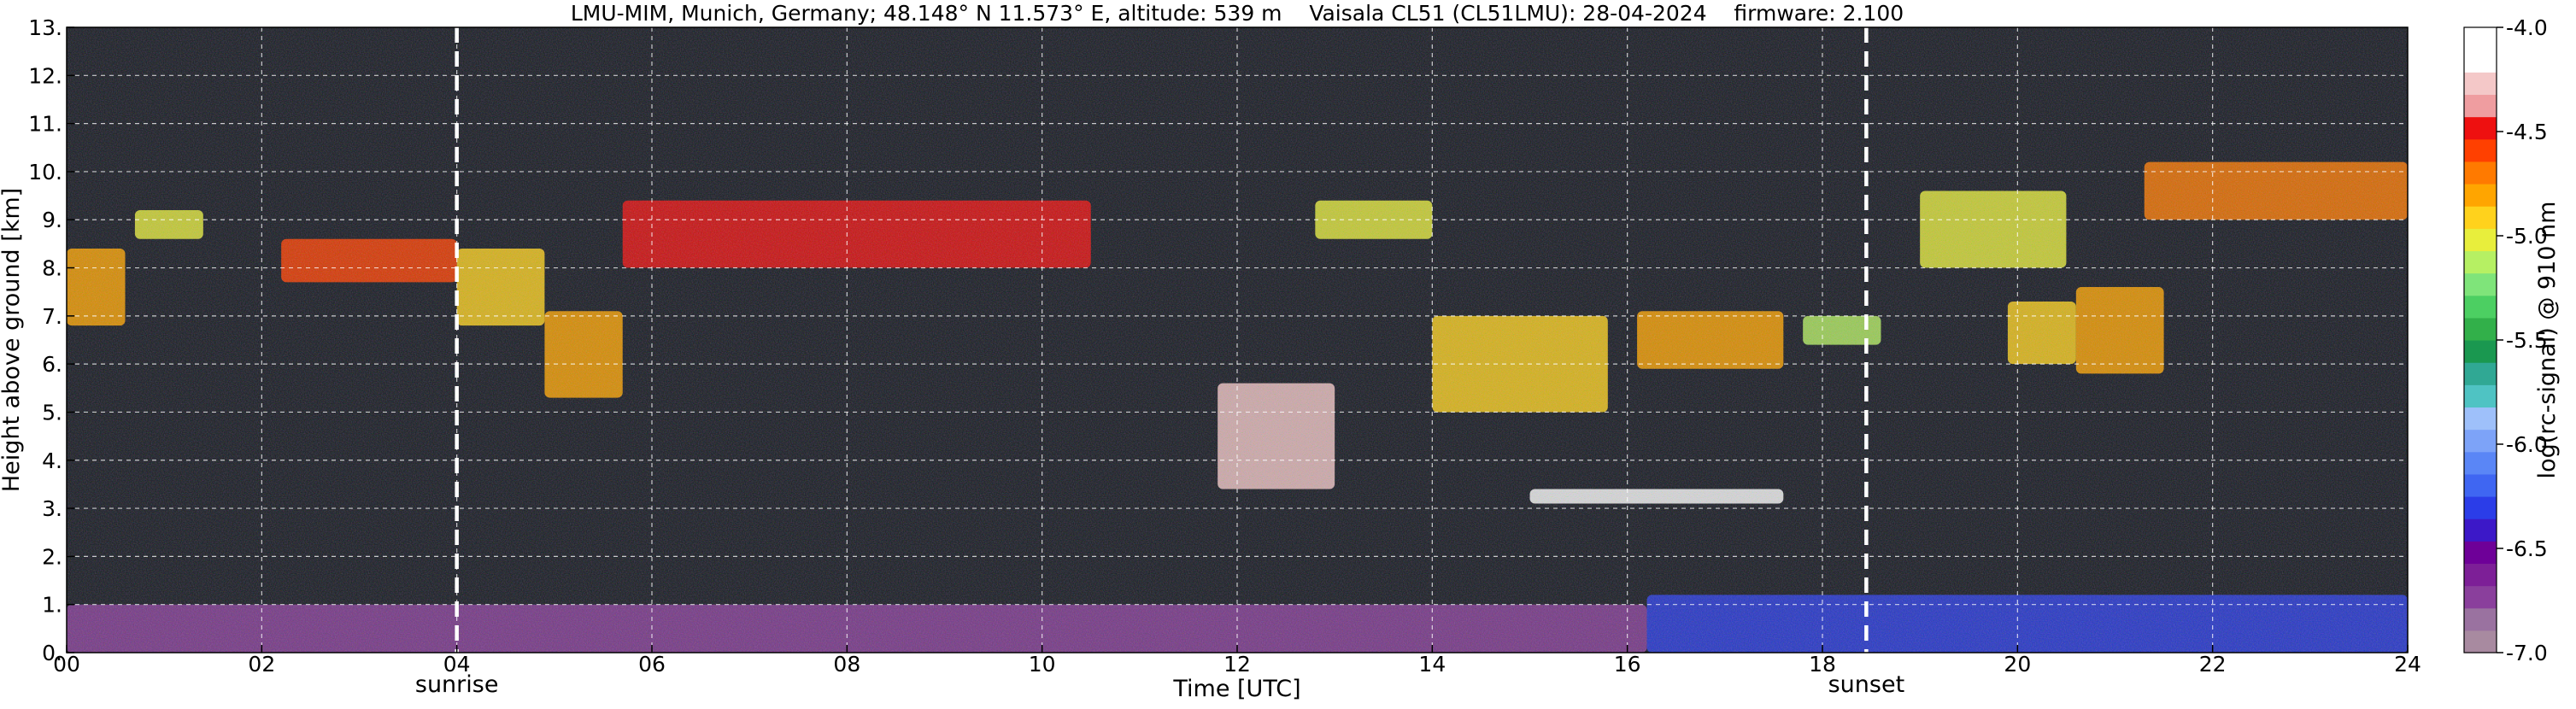  What do you see at coordinates (45, 172) in the screenshot?
I see `y-tick-label-10: 10.` at bounding box center [45, 172].